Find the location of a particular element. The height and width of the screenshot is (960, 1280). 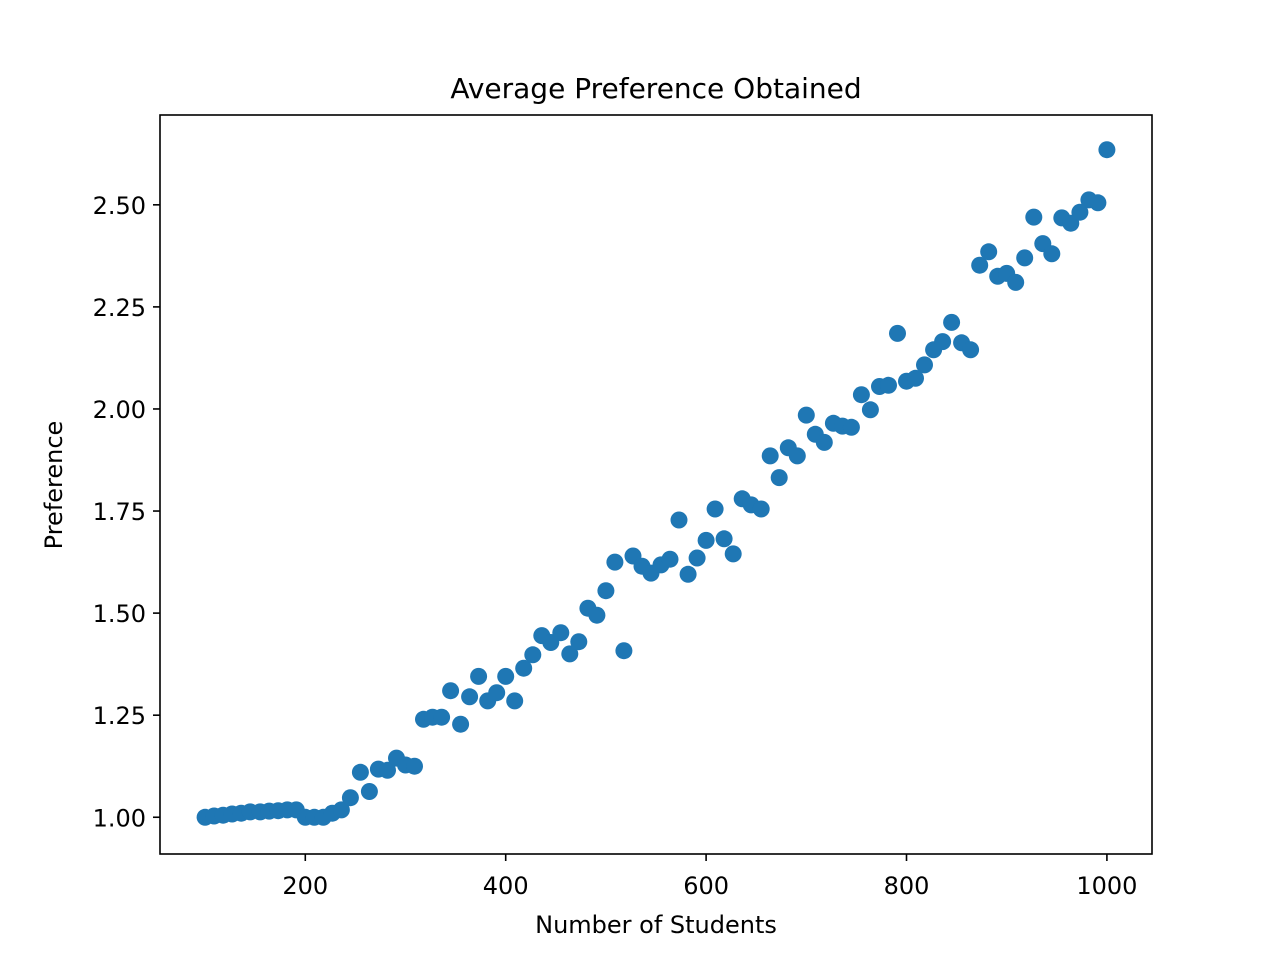

y-axis-label: Preference is located at coordinates (54, 485).